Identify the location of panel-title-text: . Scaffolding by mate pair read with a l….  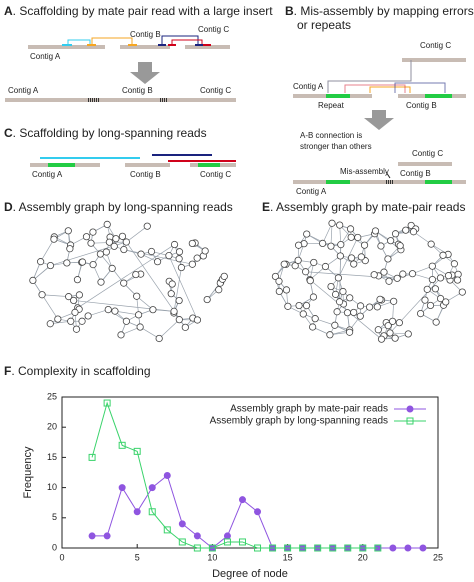
(143, 11).